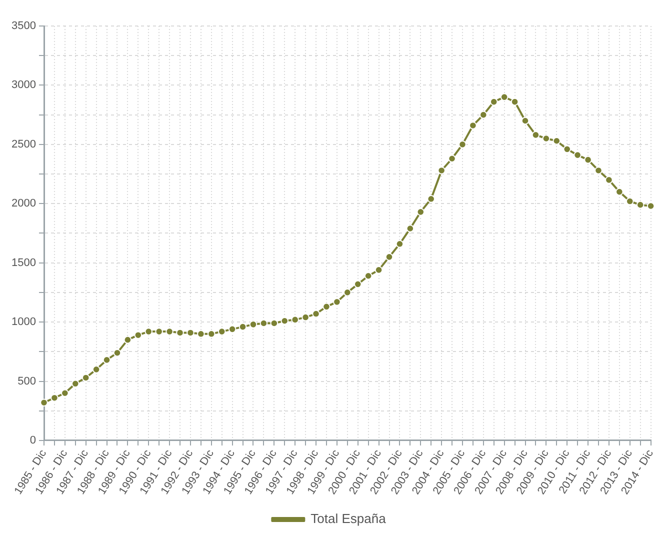 This screenshot has height=540, width=664. I want to click on y-tick-label: 500, so click(27, 381).